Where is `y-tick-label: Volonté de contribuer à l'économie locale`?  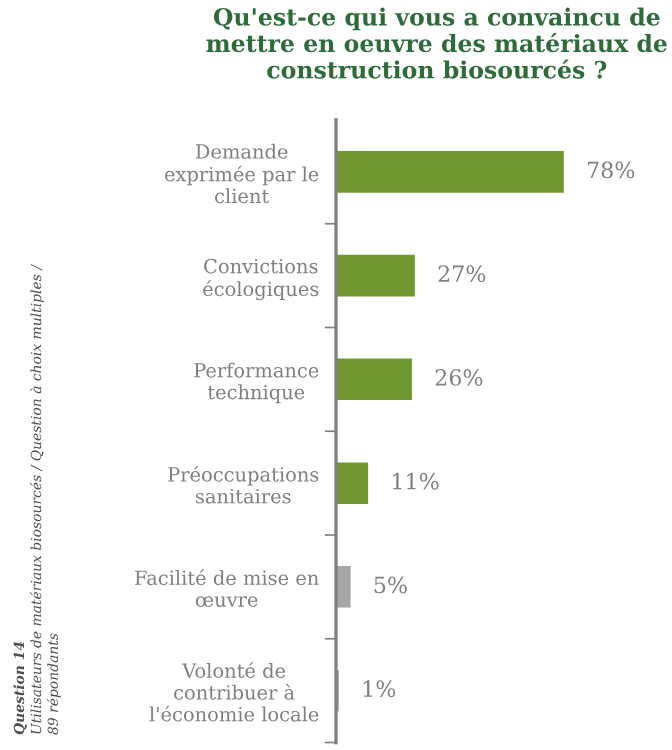 y-tick-label: Volonté de contribuer à l'économie locale is located at coordinates (234, 692).